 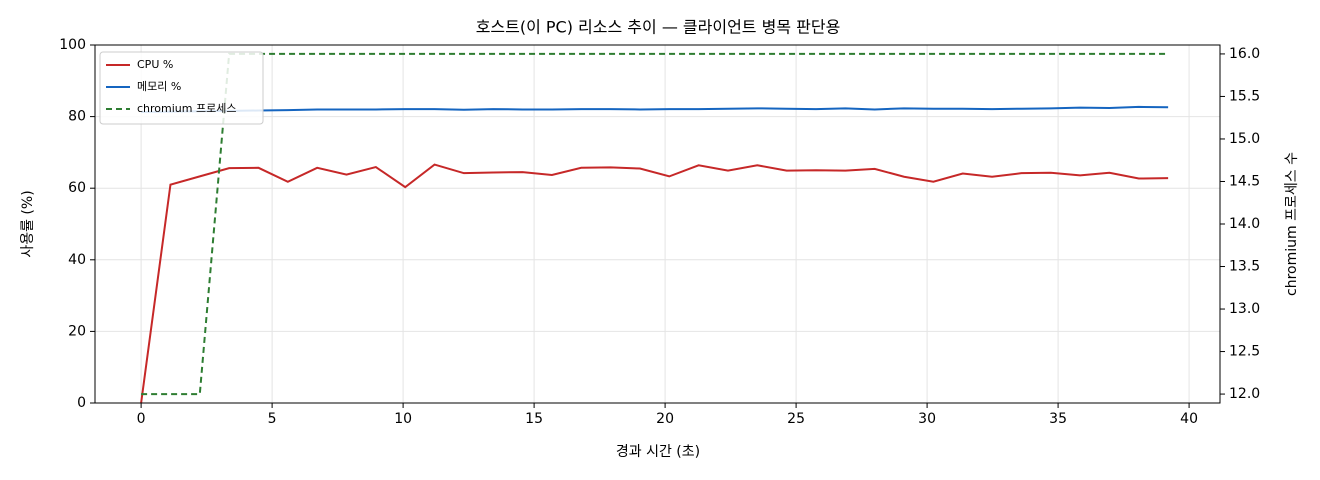 I want to click on y-axis-label: 사용률 (%), so click(x=28, y=223).